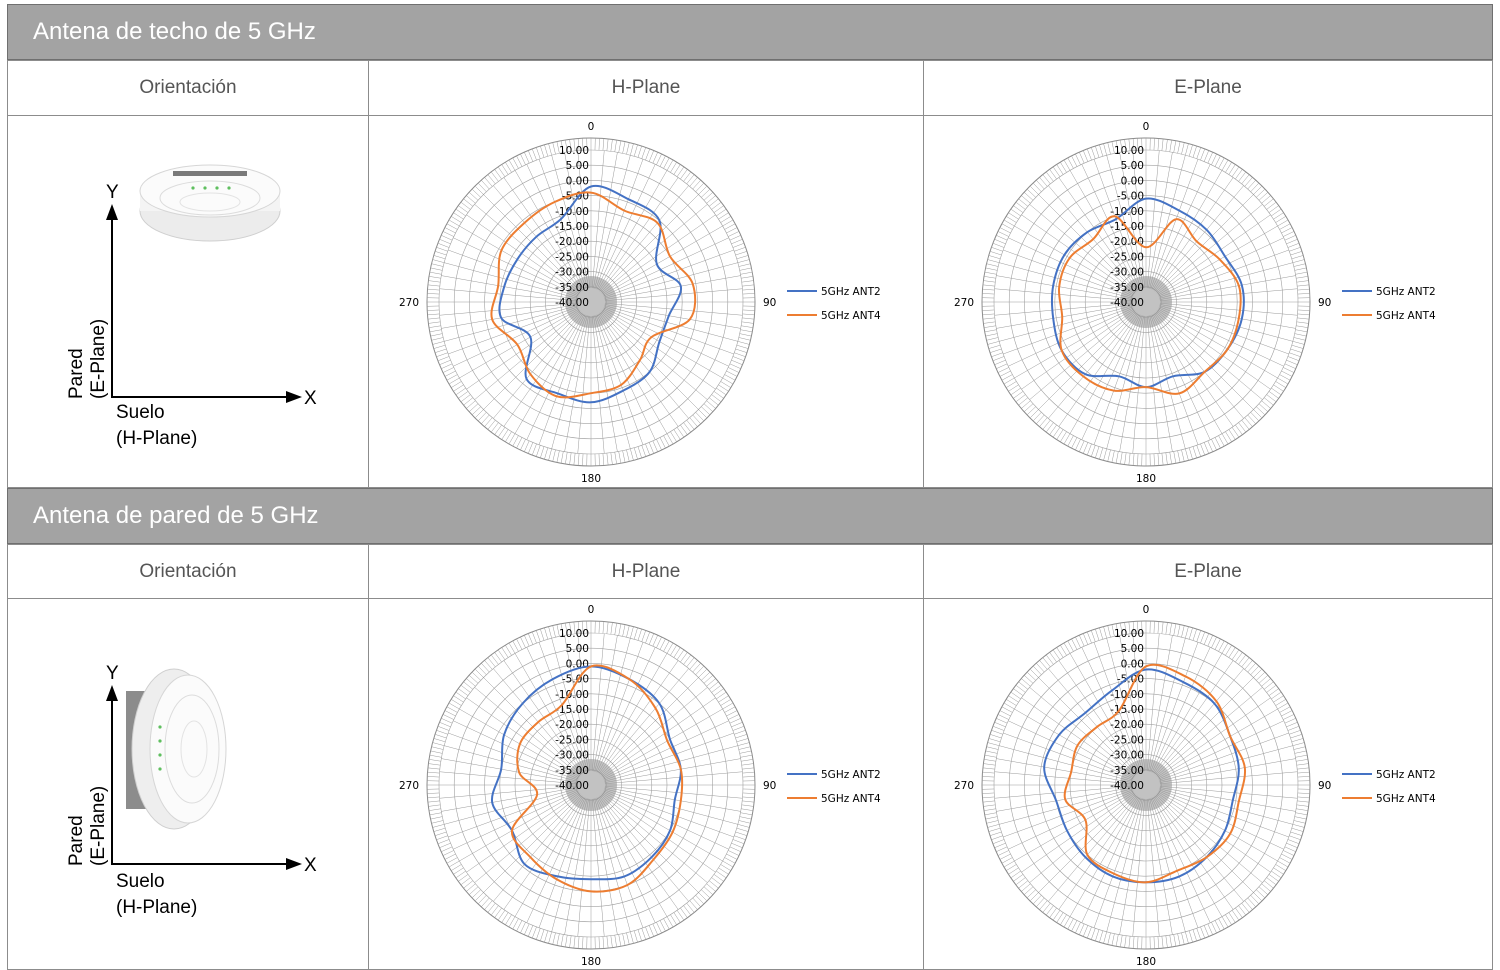  What do you see at coordinates (210, 203) in the screenshot?
I see `ceiling-access-point-icon` at bounding box center [210, 203].